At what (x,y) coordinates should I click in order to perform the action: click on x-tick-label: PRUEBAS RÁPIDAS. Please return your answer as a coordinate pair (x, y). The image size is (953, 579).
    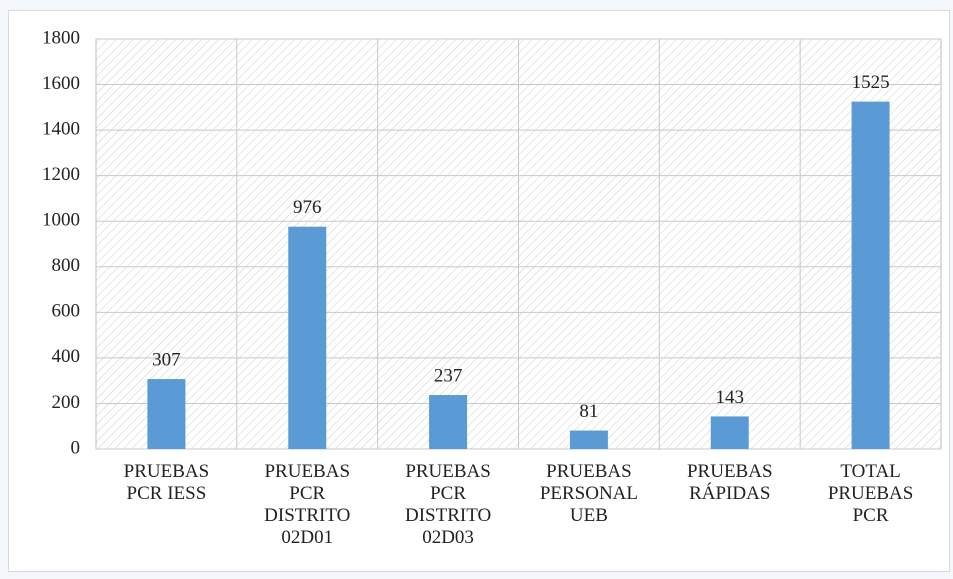
    Looking at the image, I should click on (729, 482).